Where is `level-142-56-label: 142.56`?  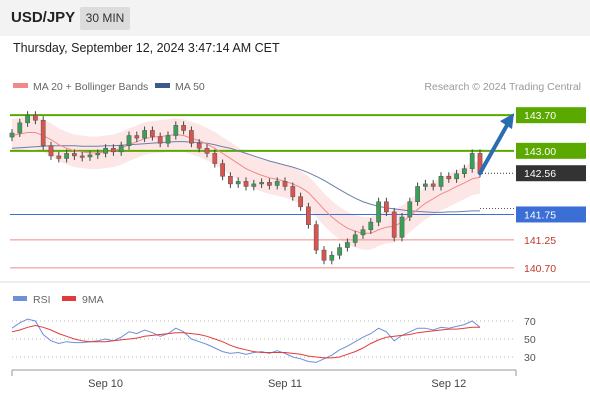
level-142-56-label: 142.56 is located at coordinates (540, 174).